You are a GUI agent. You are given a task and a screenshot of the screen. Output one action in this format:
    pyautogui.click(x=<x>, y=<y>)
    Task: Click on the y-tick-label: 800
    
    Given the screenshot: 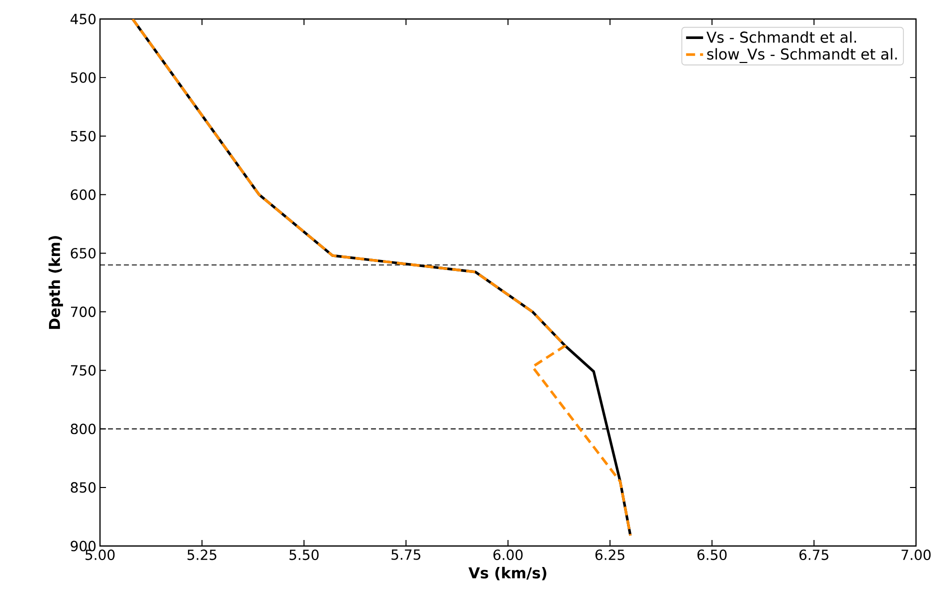 What is the action you would take?
    pyautogui.click(x=83, y=429)
    